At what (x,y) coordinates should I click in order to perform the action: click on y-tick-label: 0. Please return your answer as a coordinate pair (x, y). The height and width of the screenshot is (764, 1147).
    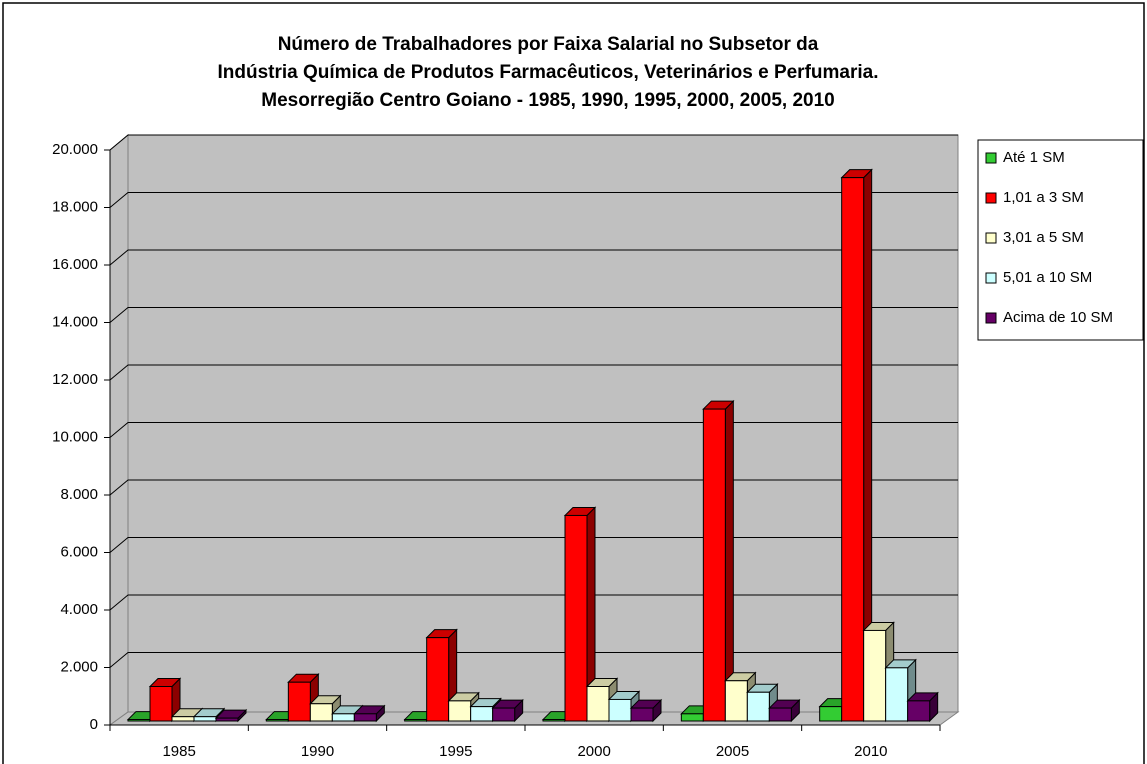
    Looking at the image, I should click on (94, 724).